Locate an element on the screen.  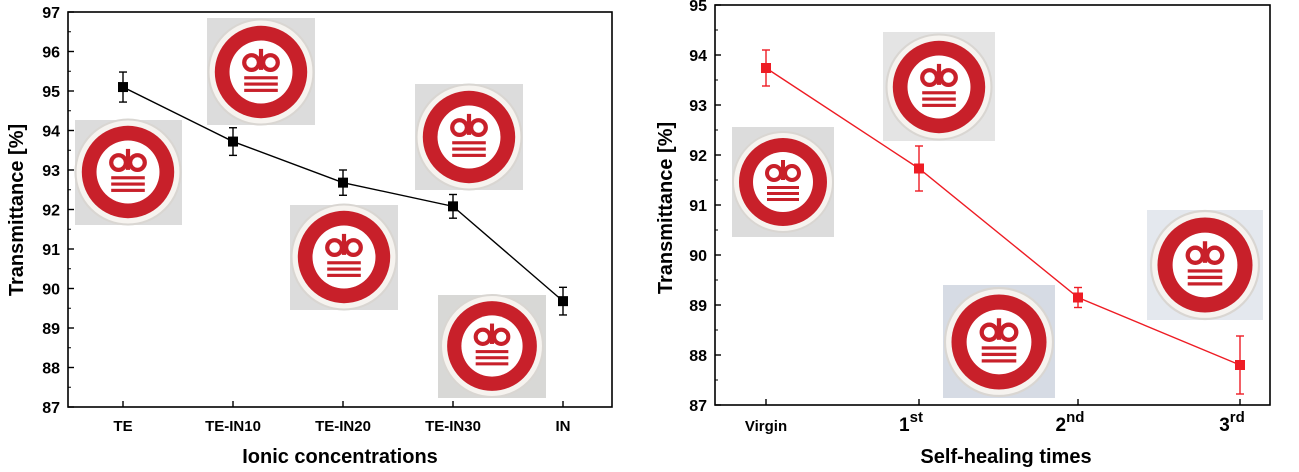
right-x-ticks: Virgin 1st 2nd 3rd is located at coordinates (995, 417).